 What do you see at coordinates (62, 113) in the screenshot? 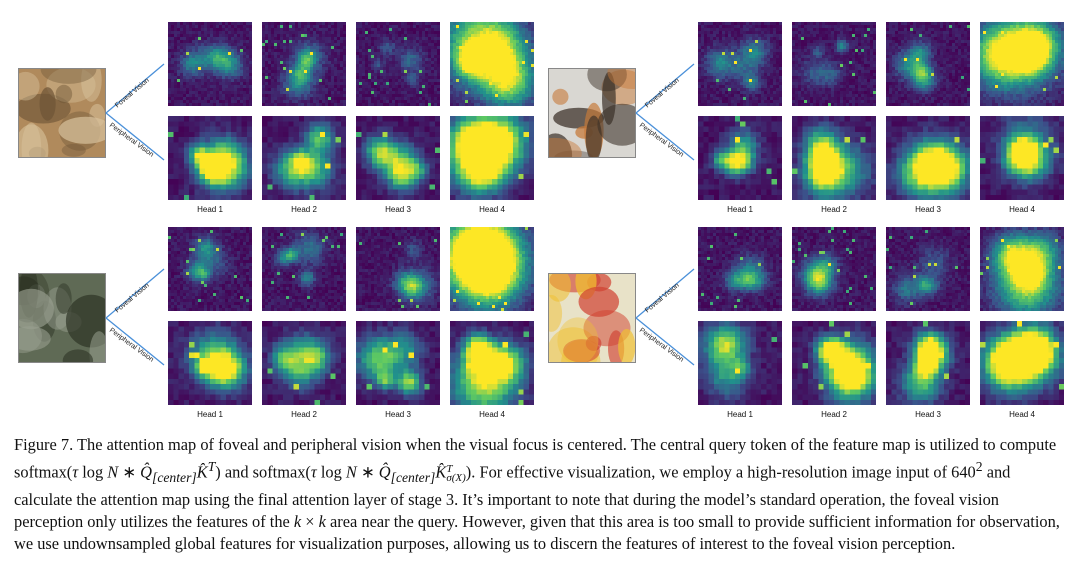
I see `cat-photo` at bounding box center [62, 113].